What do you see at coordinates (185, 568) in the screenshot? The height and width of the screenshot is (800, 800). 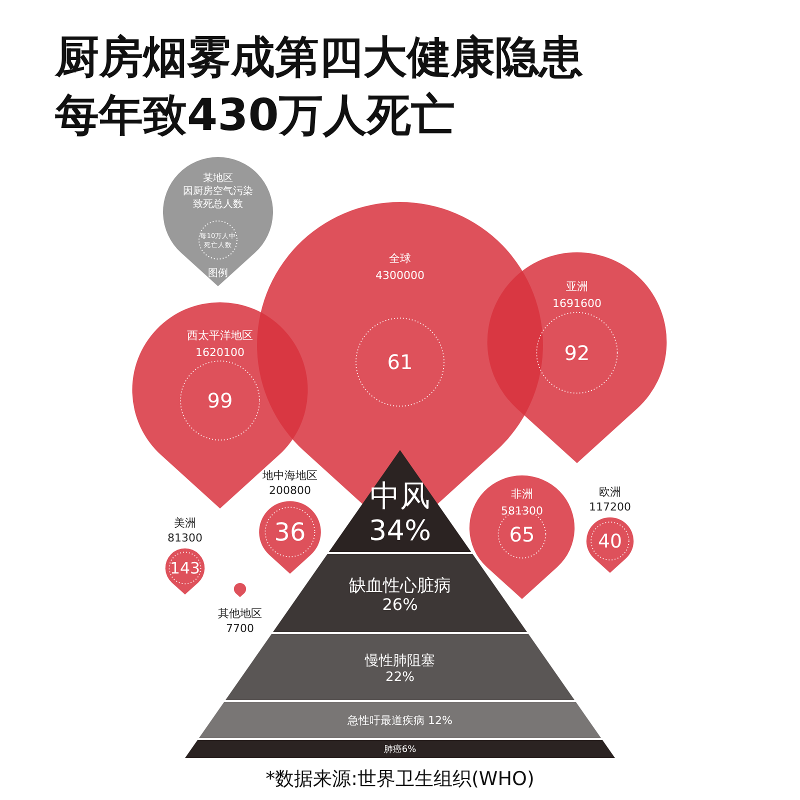 I see `data-label: 143` at bounding box center [185, 568].